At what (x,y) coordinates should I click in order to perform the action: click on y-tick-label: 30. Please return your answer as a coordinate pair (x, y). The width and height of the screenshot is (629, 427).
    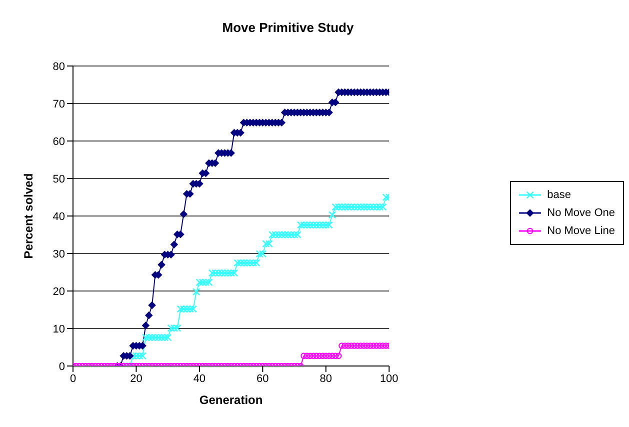
    Looking at the image, I should click on (58, 254).